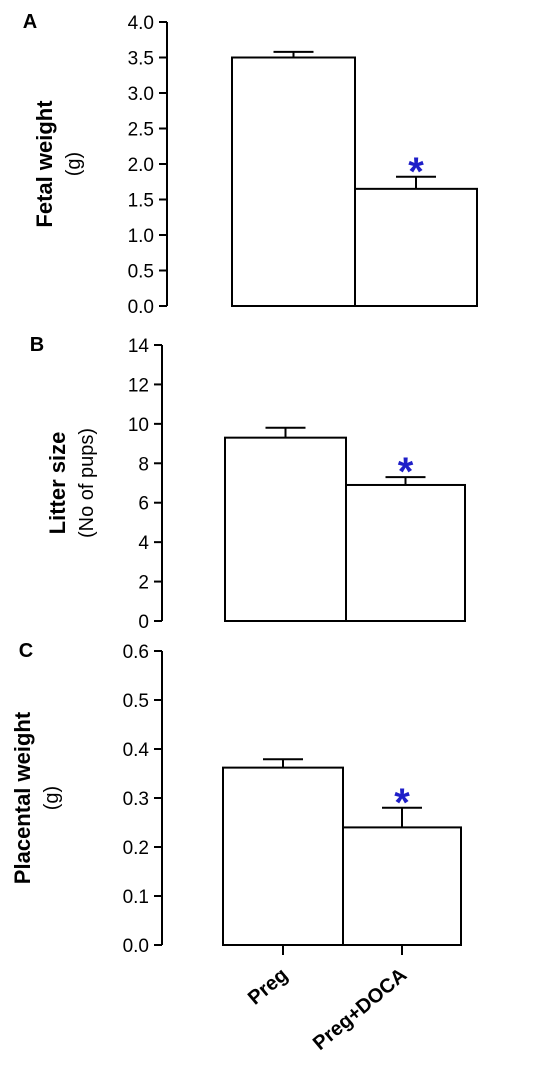 The width and height of the screenshot is (550, 1071). What do you see at coordinates (141, 236) in the screenshot?
I see `y-tick-label: 1.0` at bounding box center [141, 236].